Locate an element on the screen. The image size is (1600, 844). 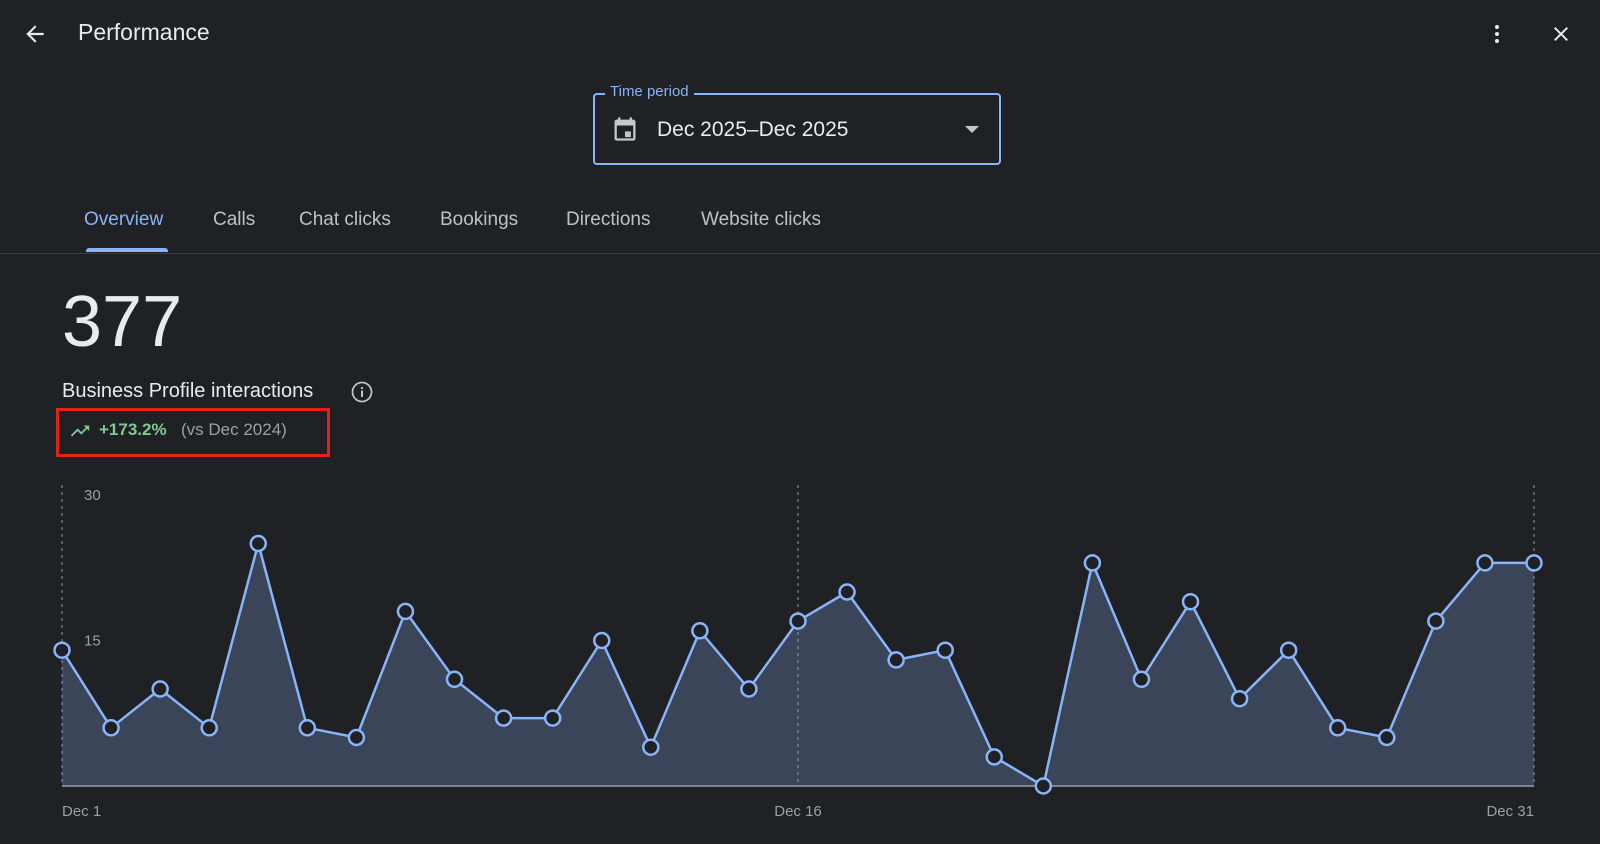
change-percent: +173.2% is located at coordinates (133, 429).